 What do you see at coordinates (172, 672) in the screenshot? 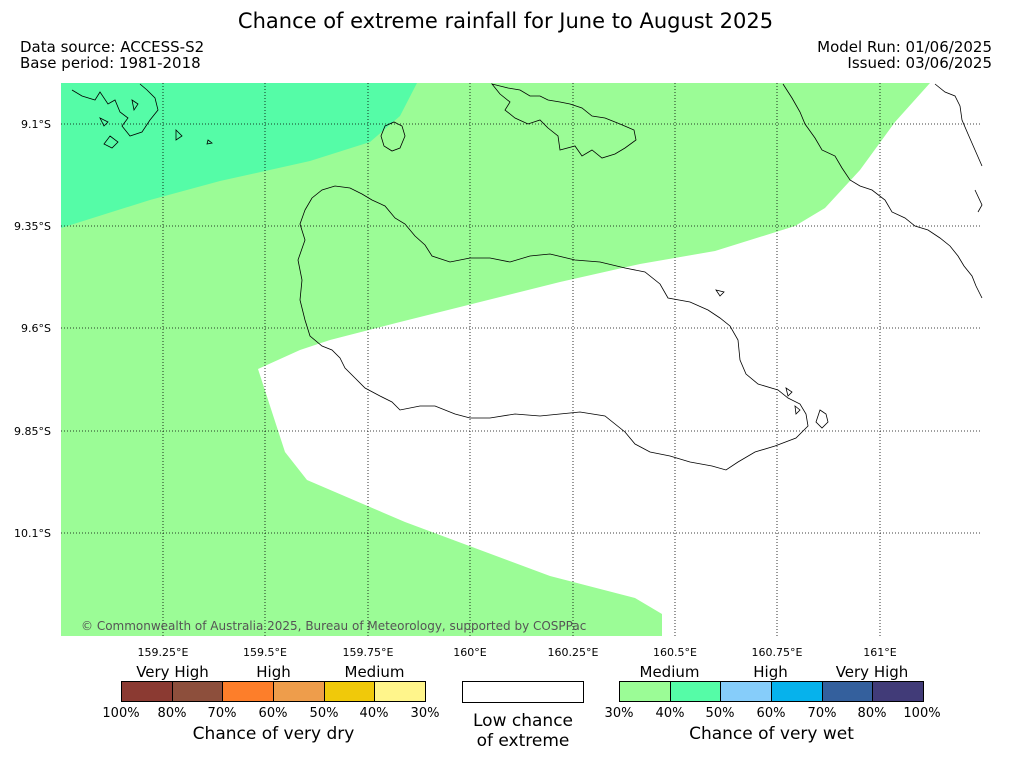
I see `dry-category-very-high: Very High` at bounding box center [172, 672].